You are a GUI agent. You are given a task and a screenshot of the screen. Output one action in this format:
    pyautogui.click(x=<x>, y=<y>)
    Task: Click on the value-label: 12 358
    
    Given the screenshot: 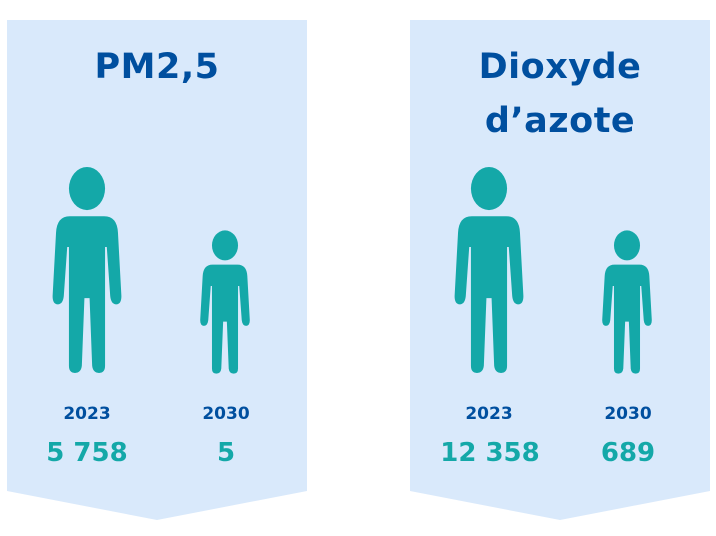 What is the action you would take?
    pyautogui.click(x=490, y=453)
    